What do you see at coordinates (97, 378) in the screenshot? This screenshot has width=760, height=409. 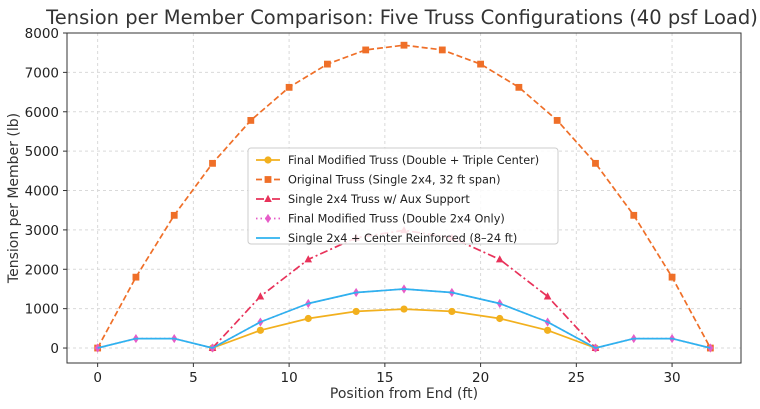 I see `x-tick-label: 0` at bounding box center [97, 378].